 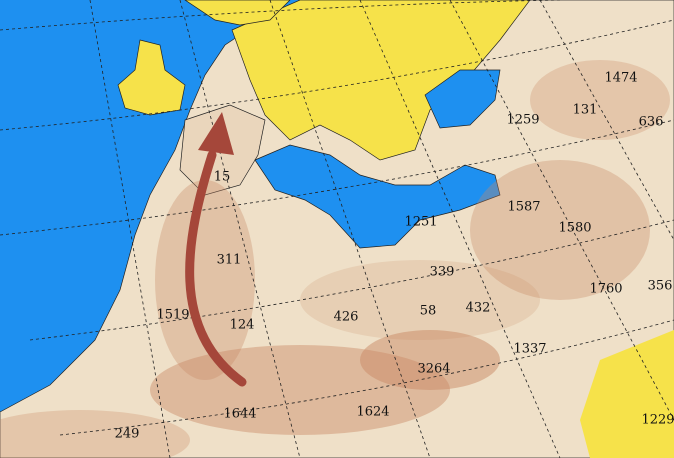 What do you see at coordinates (242, 325) in the screenshot?
I see `map-label: 124` at bounding box center [242, 325].